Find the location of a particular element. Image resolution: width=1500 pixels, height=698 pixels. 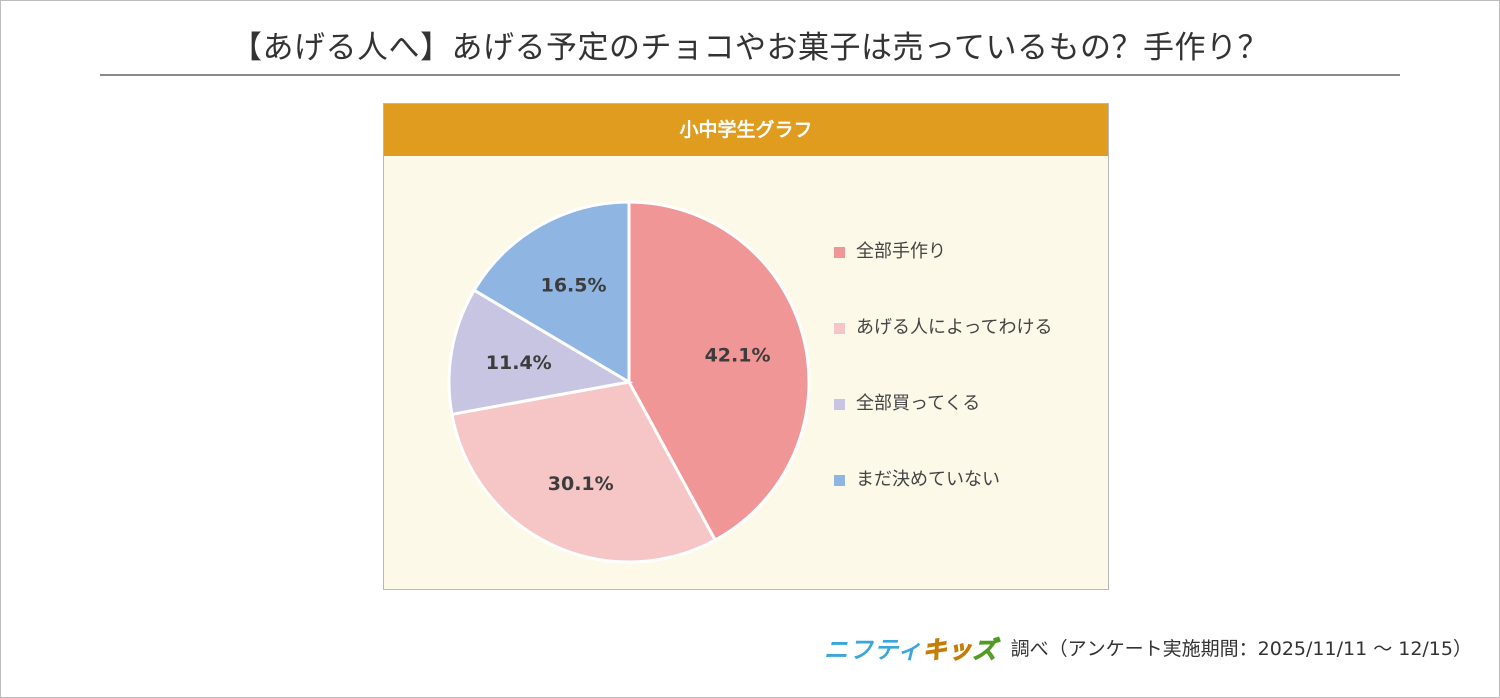

legend-label: 全部手作り is located at coordinates (901, 251).